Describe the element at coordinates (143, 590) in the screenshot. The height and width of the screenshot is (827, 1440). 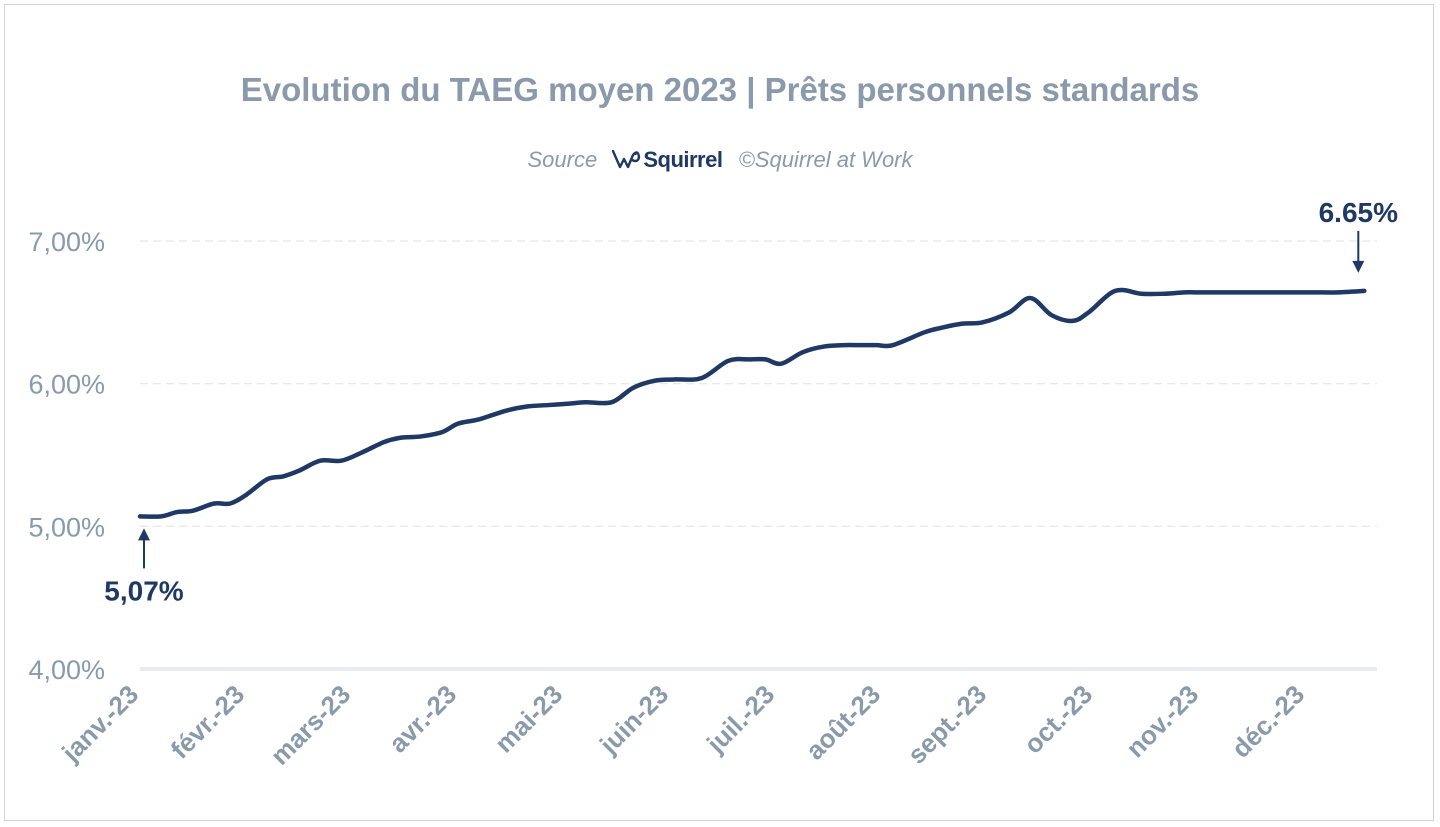
I see `start-value-label: 5,07%` at that location.